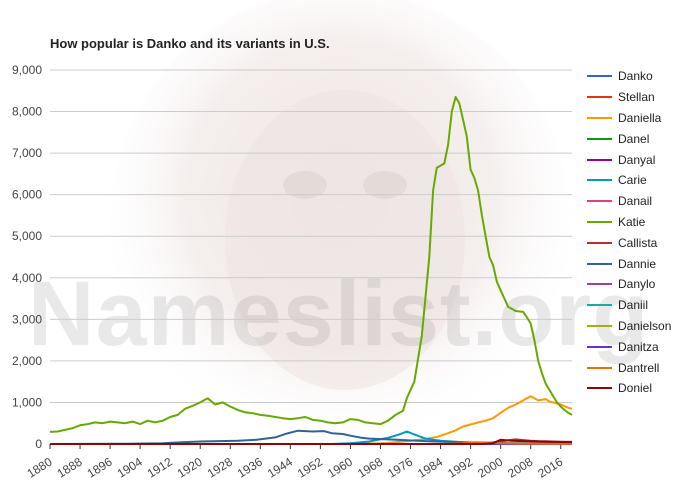  I want to click on legend-item-doniel: Doniel, so click(629, 388).